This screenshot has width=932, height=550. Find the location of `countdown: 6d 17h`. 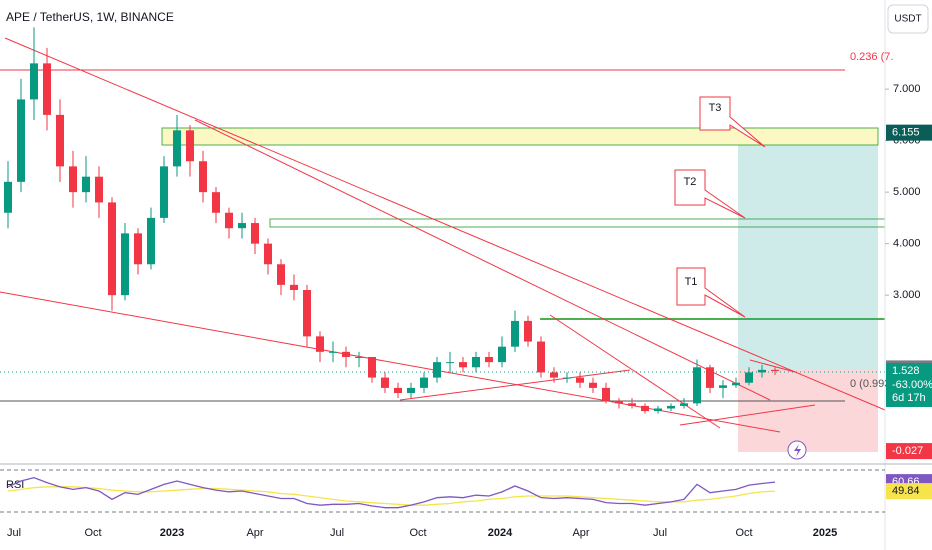

countdown: 6d 17h is located at coordinates (909, 398).